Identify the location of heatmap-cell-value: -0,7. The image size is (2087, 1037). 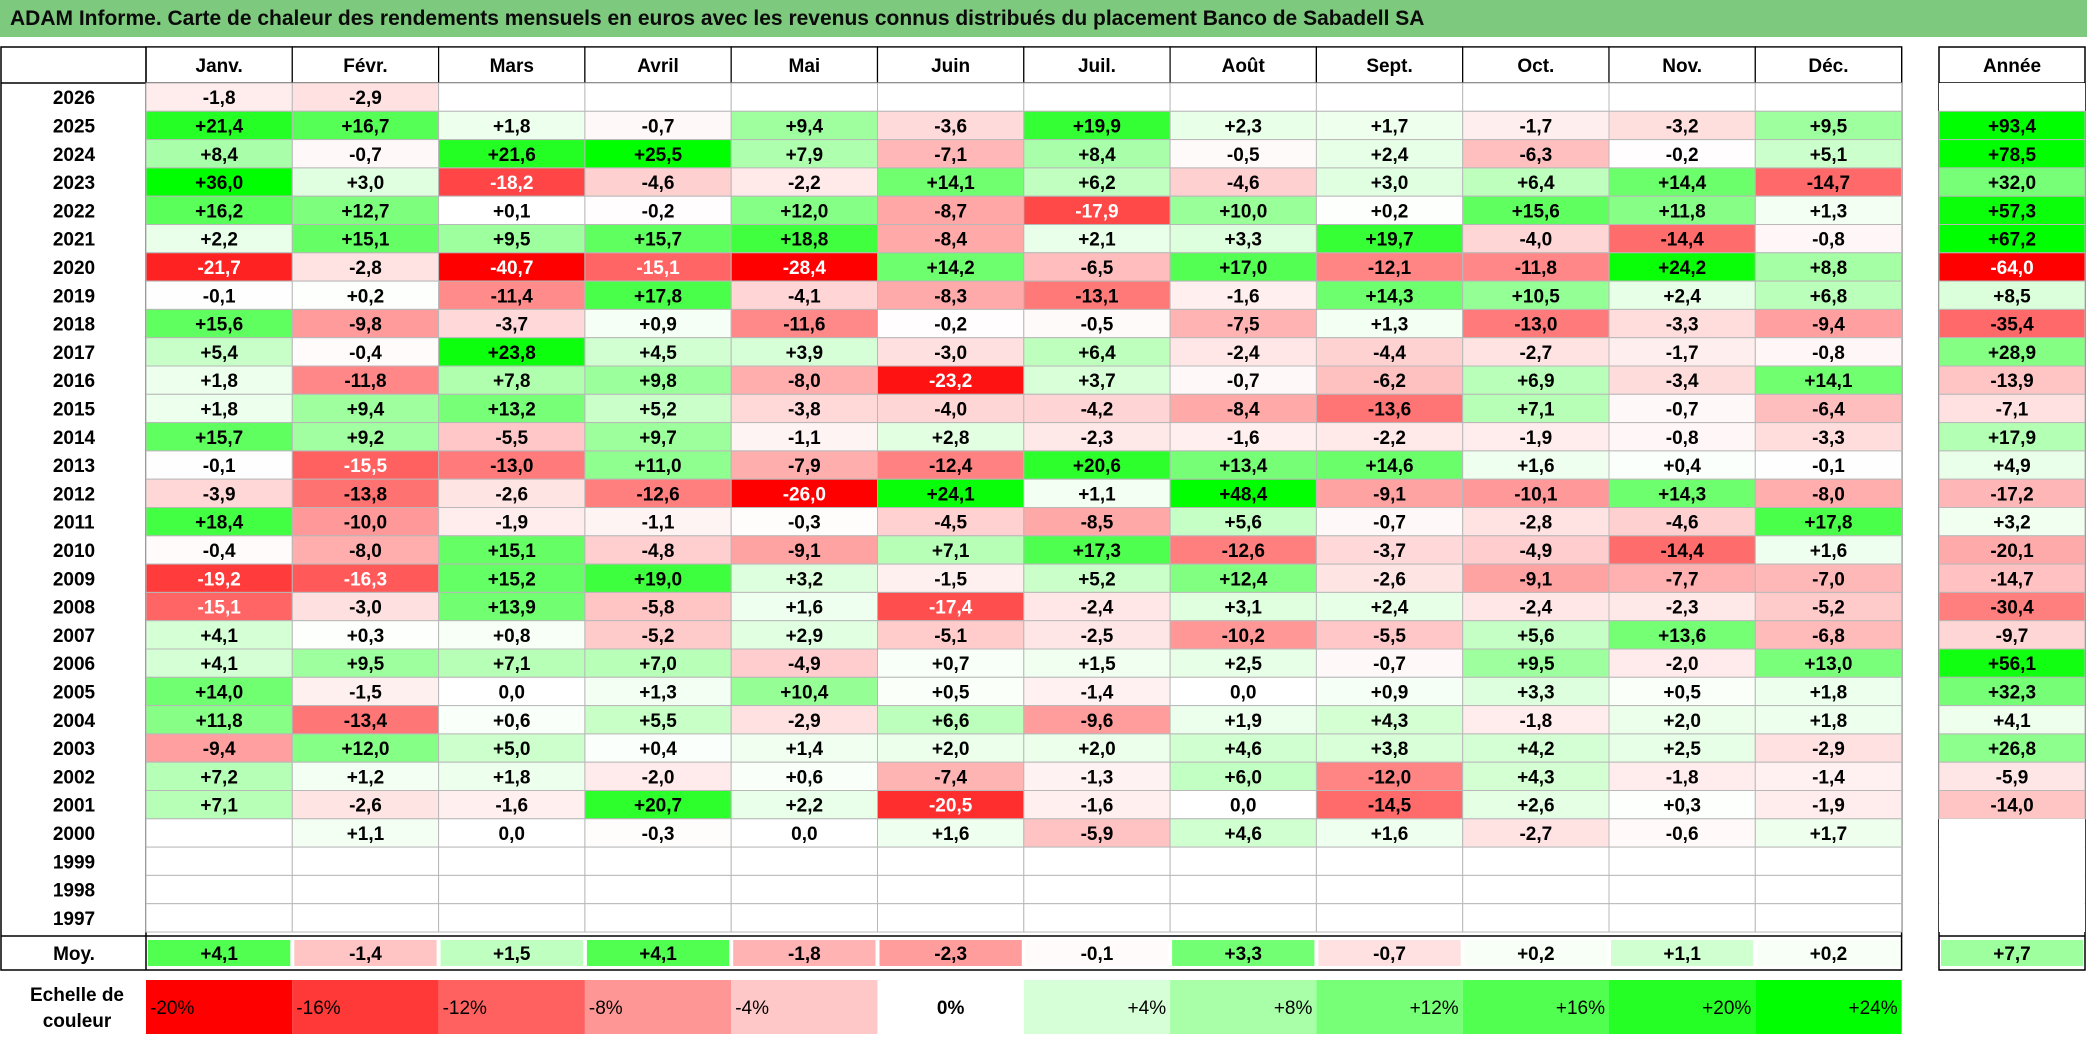
(658, 126).